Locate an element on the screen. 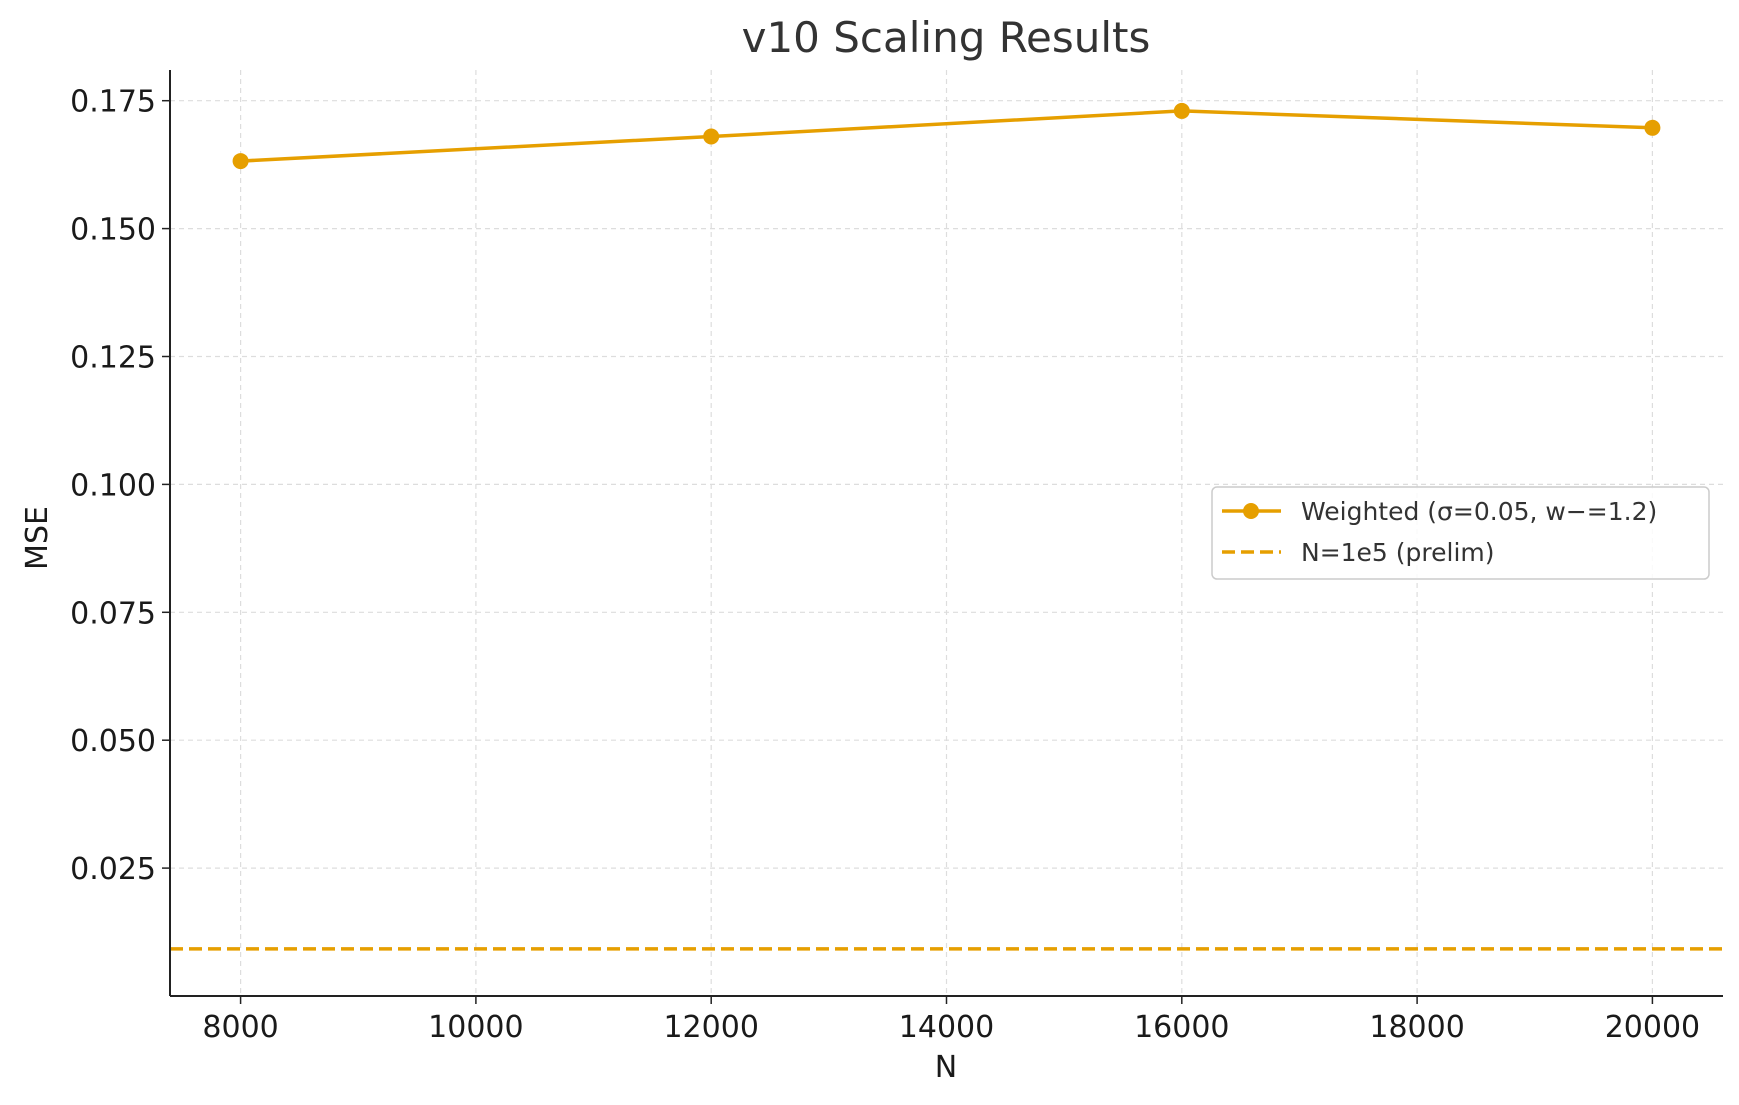 This screenshot has height=1105, width=1739. x-axis-label: N is located at coordinates (946, 1067).